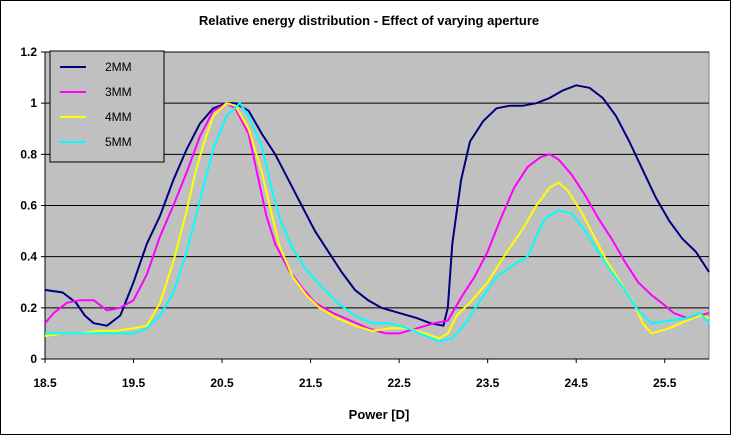 This screenshot has width=731, height=436. Describe the element at coordinates (118, 117) in the screenshot. I see `legend-label: 4MM` at that location.